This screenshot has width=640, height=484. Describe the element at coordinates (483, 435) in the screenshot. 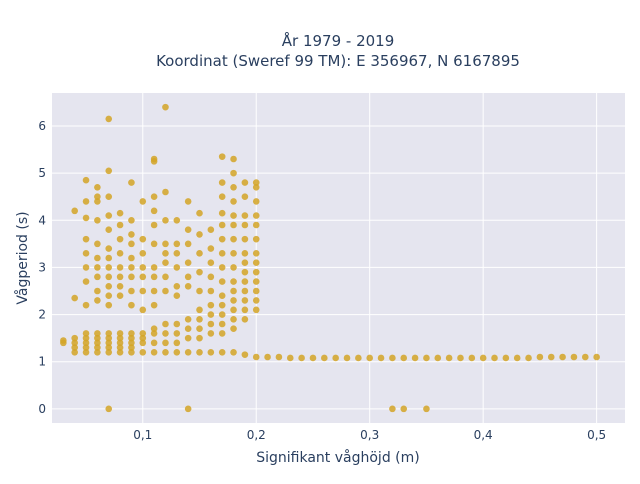

I see `x-tick-label: 0,4` at that location.